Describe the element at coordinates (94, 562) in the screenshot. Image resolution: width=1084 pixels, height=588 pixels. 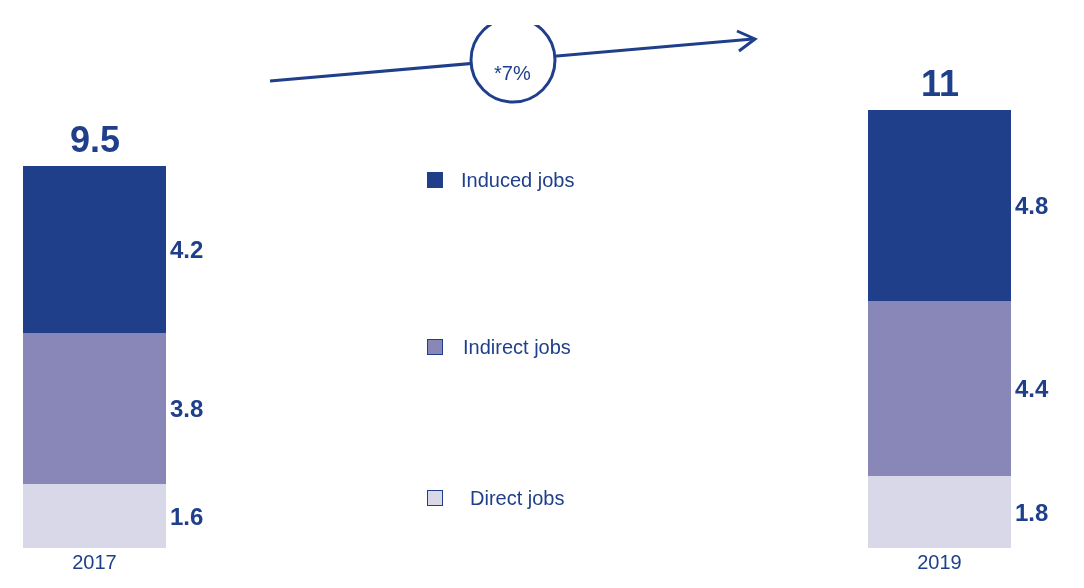
I see `x-tick-label: 2017` at that location.